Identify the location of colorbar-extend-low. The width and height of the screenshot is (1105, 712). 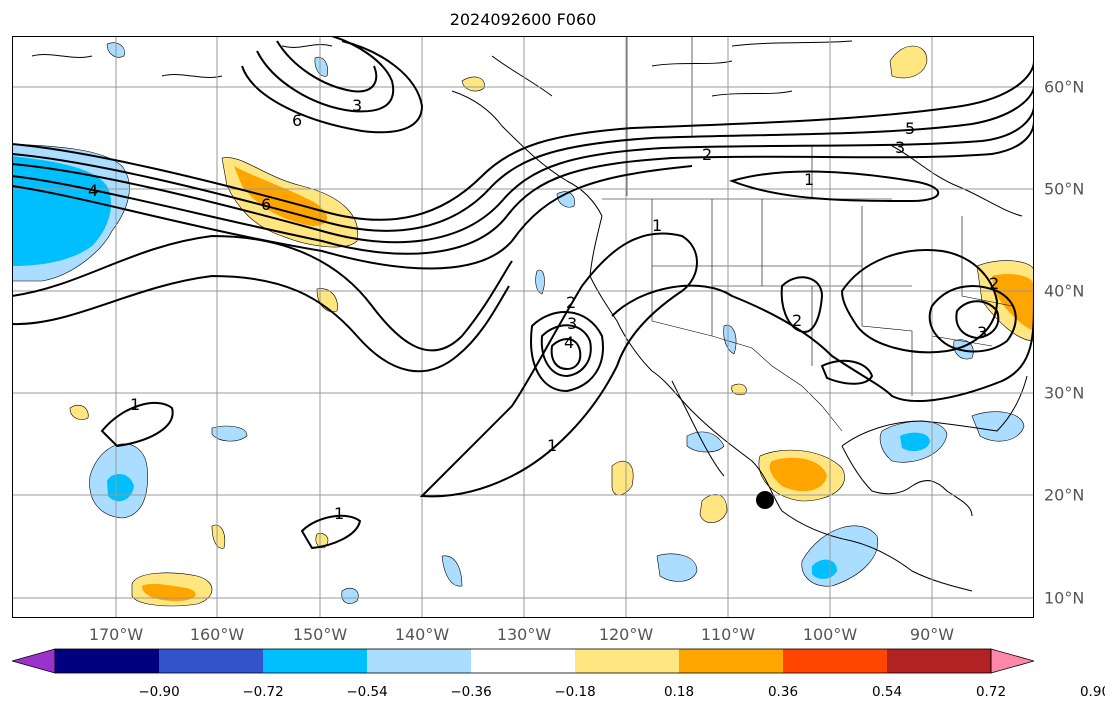
(34, 661).